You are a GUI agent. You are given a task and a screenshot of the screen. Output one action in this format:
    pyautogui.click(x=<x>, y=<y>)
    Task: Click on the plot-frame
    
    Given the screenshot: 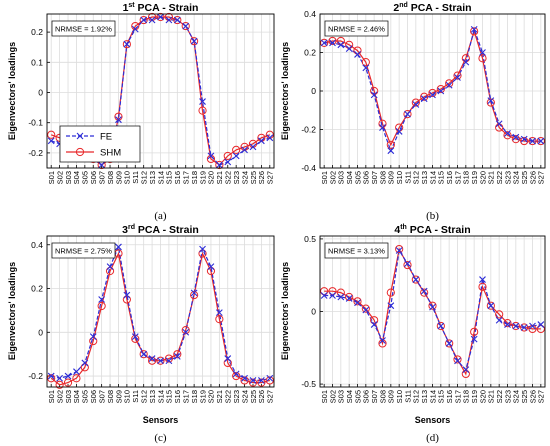 What is the action you would take?
    pyautogui.click(x=432, y=311)
    